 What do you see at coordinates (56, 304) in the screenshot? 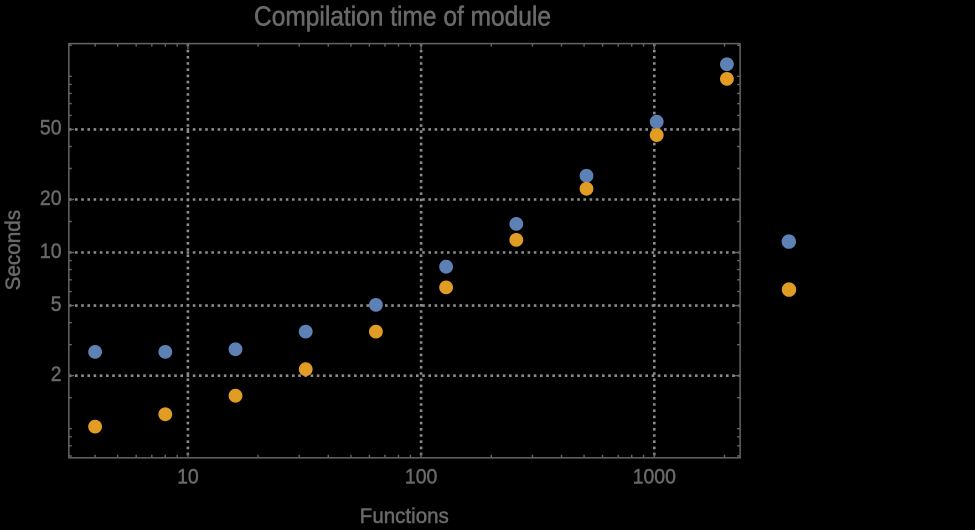
I see `svg-text: 5` at bounding box center [56, 304].